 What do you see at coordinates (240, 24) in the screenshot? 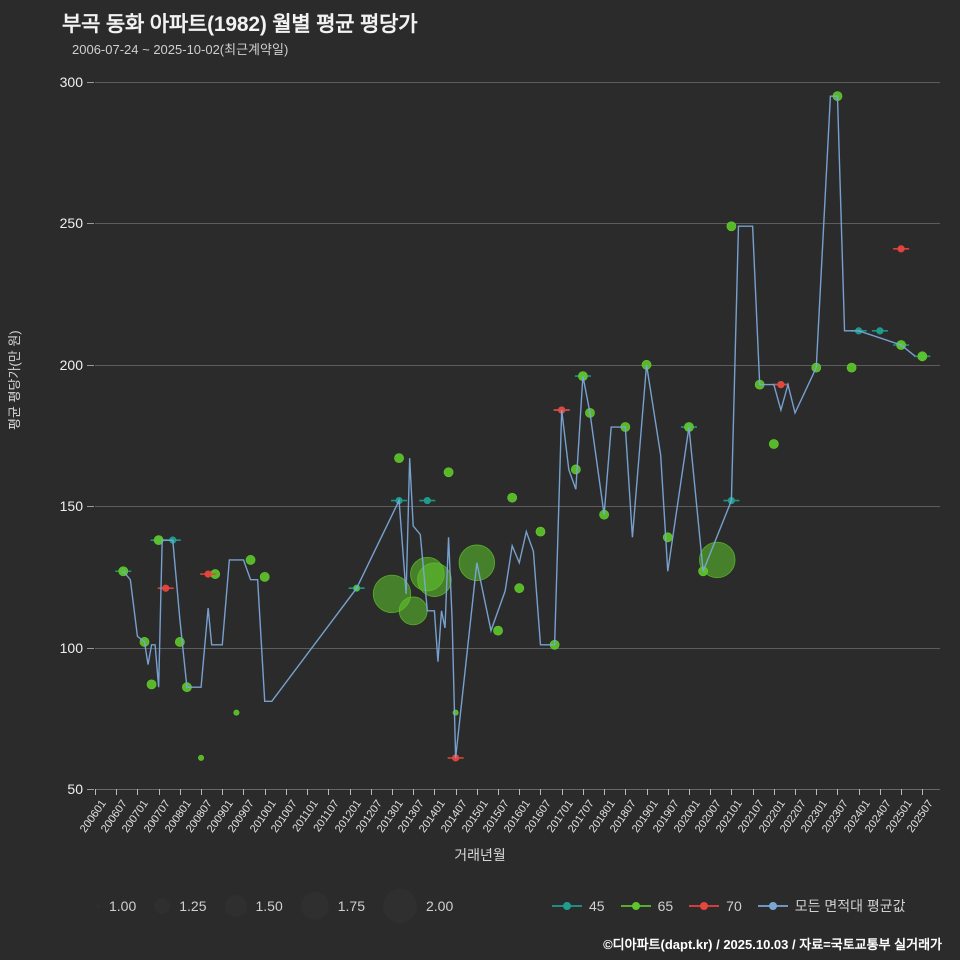
I see `page-title: 부곡 동화 아파트(1982) 월별 평균 평당가` at bounding box center [240, 24].